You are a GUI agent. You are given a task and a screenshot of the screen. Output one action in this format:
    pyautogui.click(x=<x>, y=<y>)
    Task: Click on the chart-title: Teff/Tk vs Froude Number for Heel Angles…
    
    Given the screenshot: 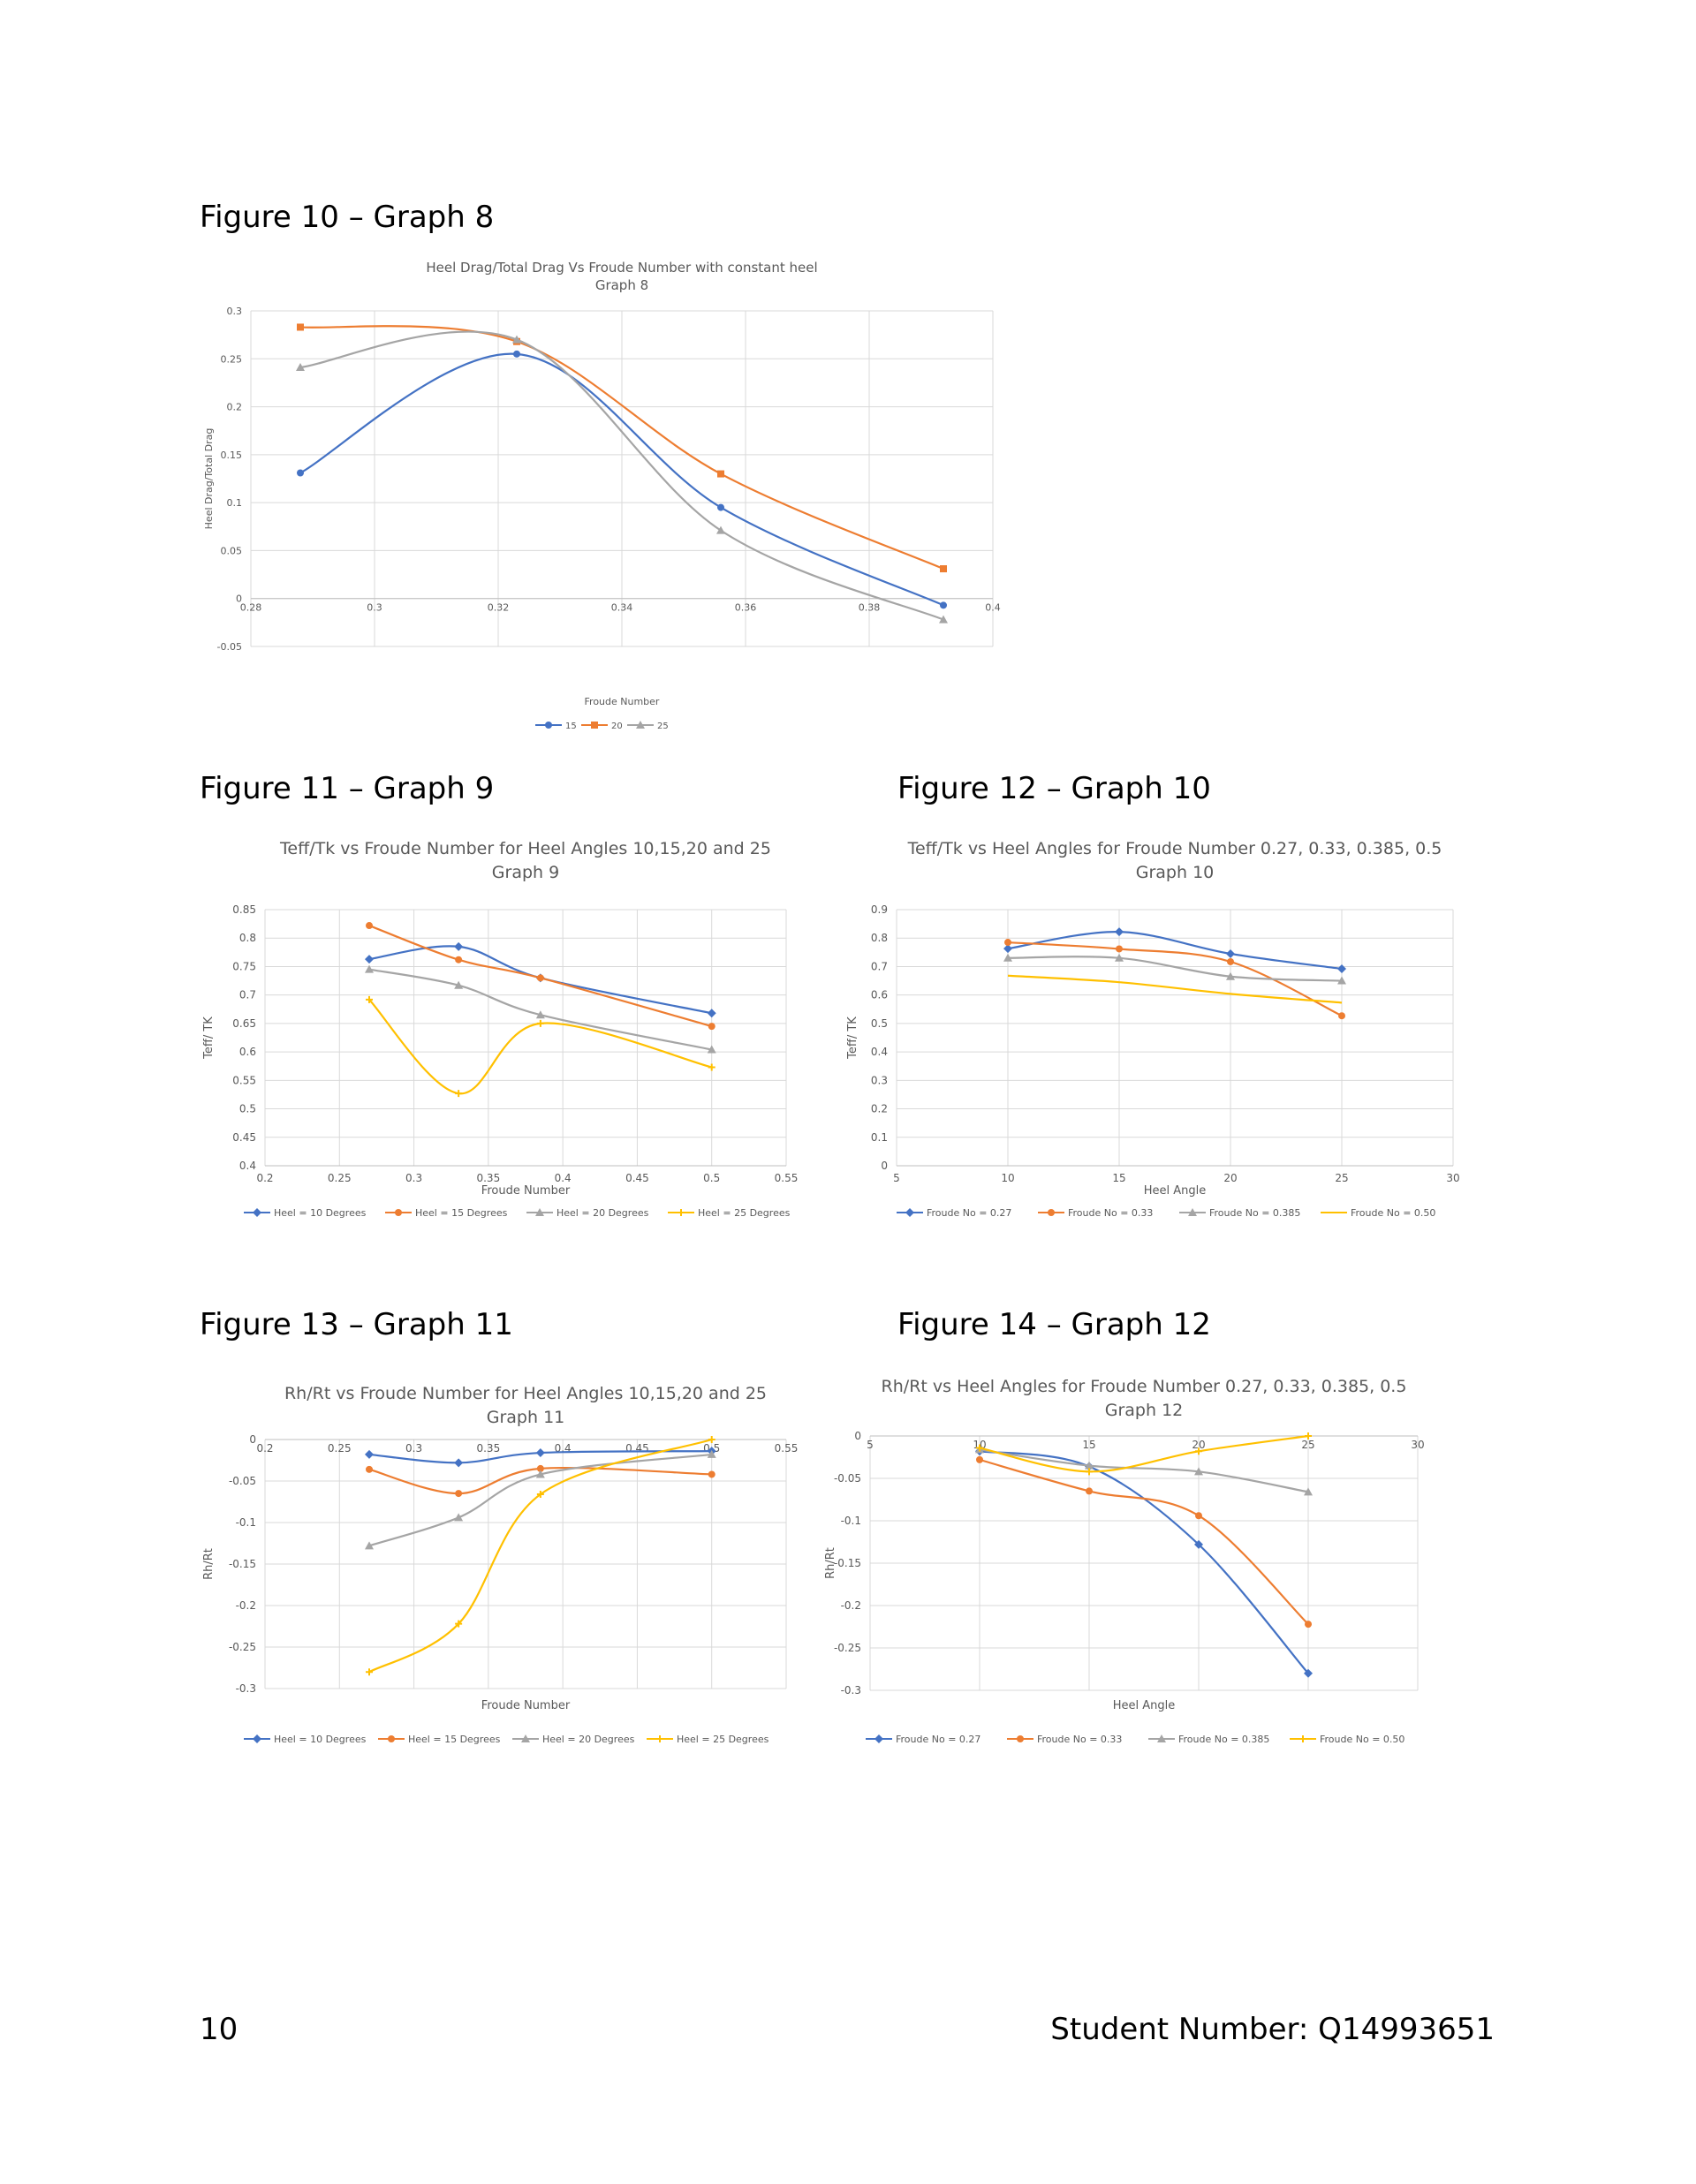 What is the action you would take?
    pyautogui.click(x=525, y=848)
    